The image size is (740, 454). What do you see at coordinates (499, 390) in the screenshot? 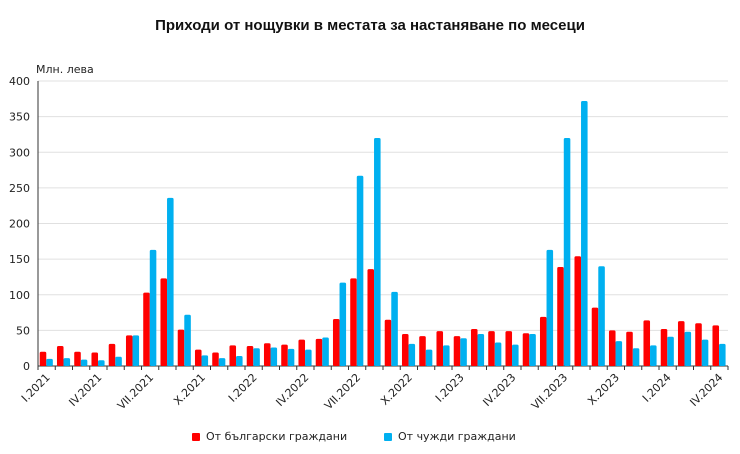
I see `x-tick-label: IV.2023` at bounding box center [499, 390].